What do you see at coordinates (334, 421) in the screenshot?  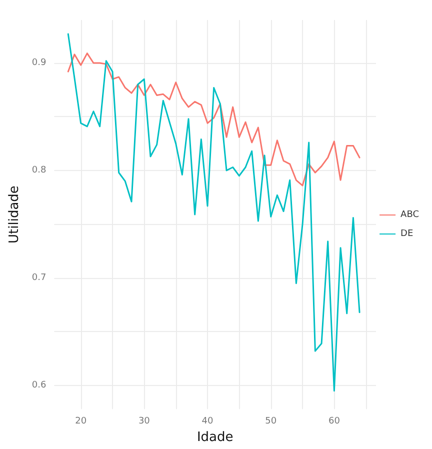 I see `x-tick-label: 60` at bounding box center [334, 421].